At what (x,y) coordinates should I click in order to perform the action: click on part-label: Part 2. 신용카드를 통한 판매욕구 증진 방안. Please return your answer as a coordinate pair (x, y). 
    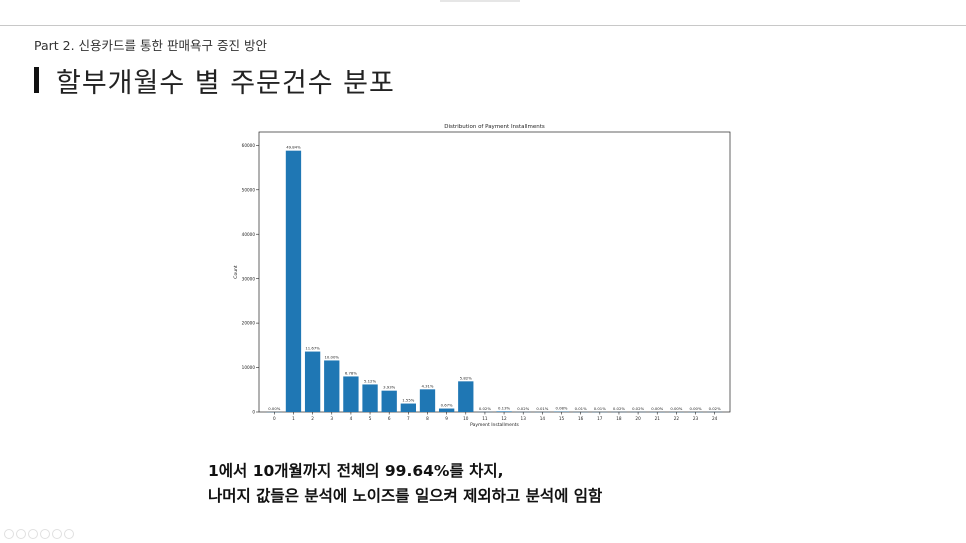
    Looking at the image, I should click on (150, 45).